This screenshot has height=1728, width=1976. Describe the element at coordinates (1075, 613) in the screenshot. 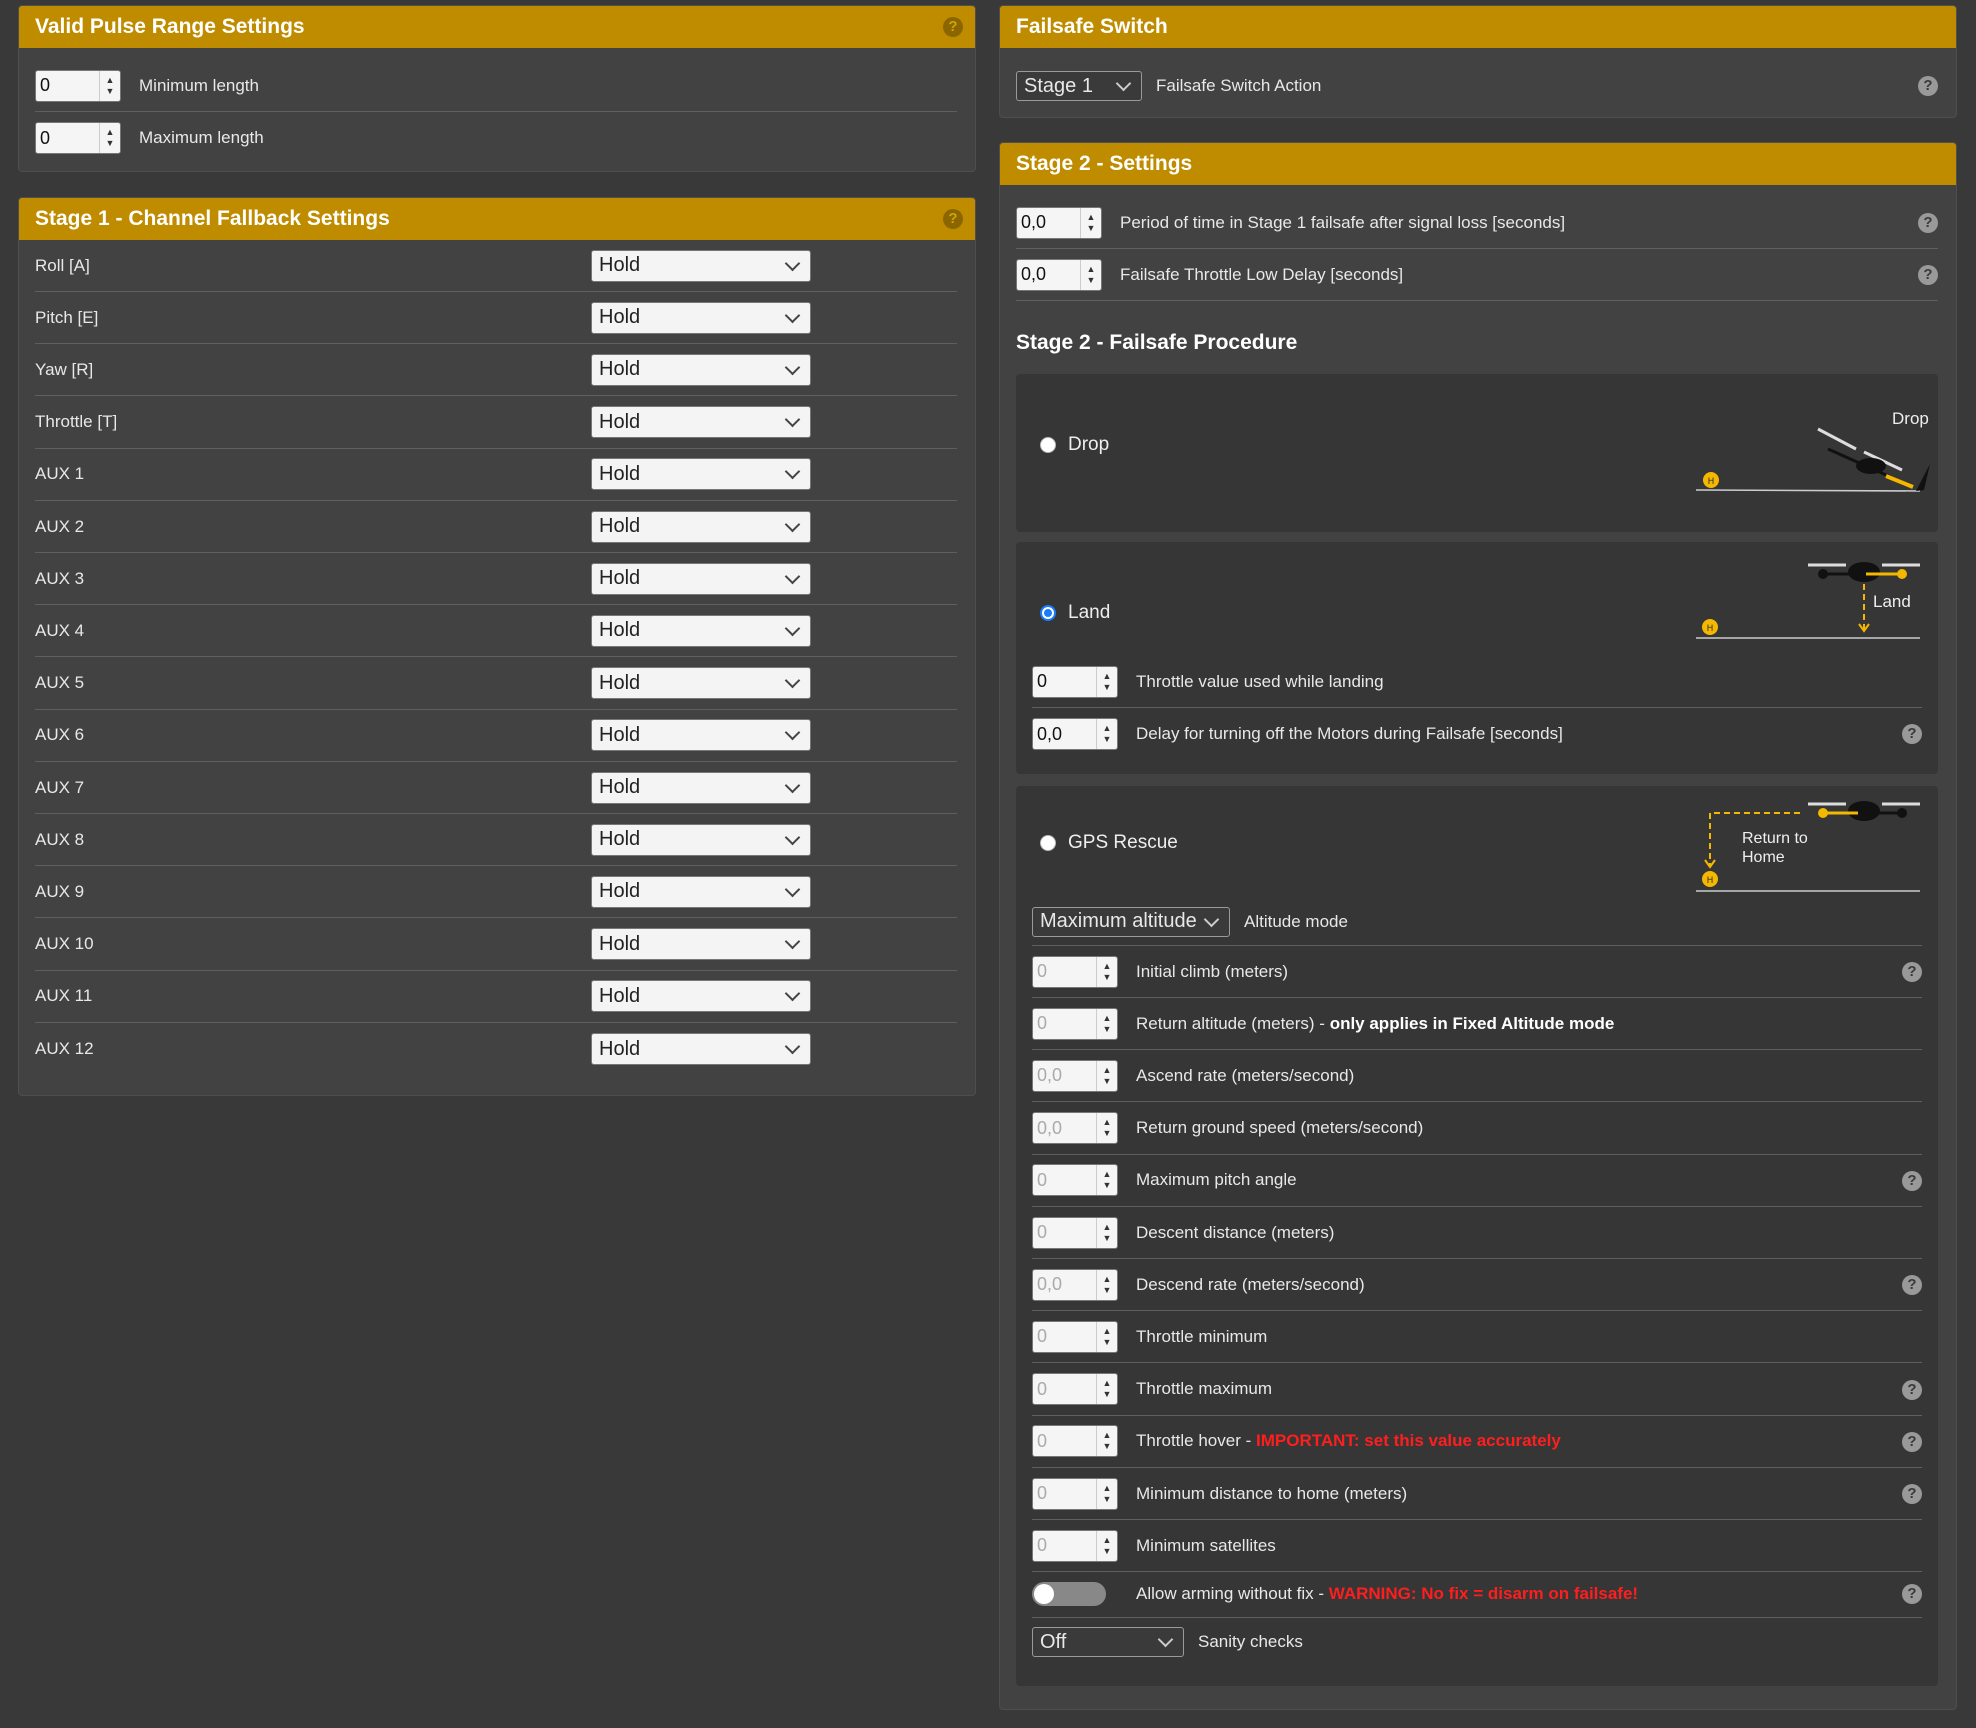

I see `land-option: Land` at that location.